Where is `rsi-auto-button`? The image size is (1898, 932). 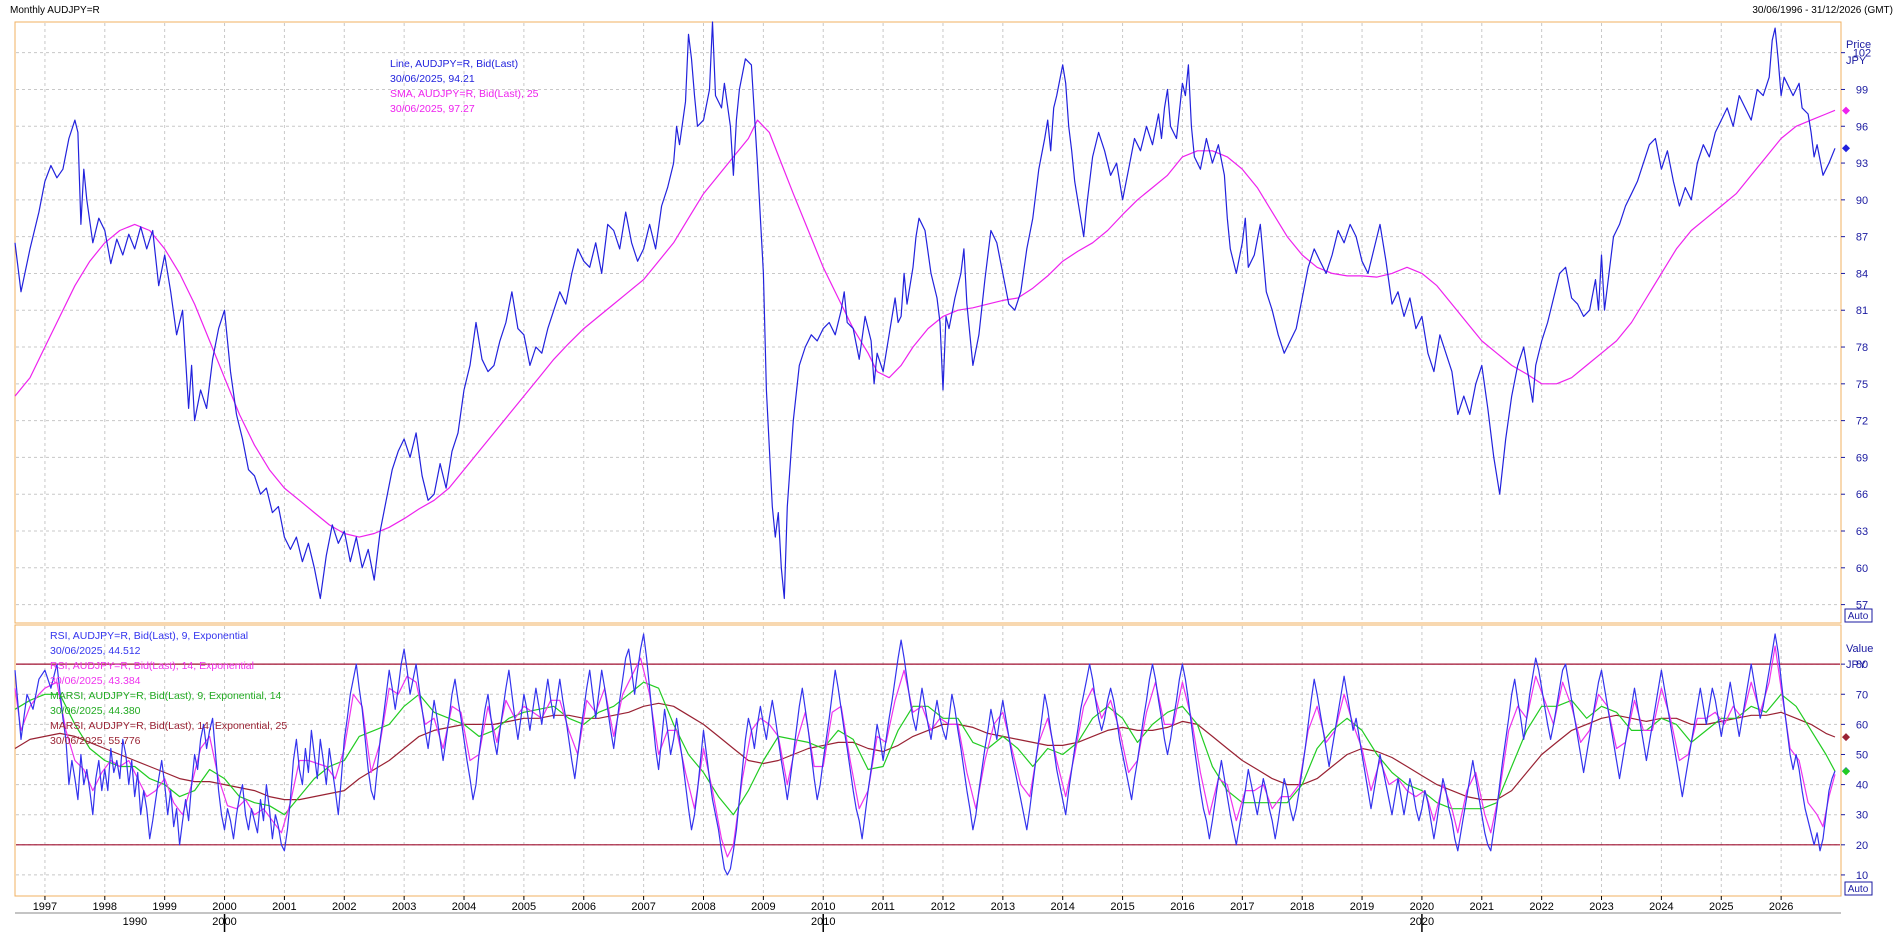 rsi-auto-button is located at coordinates (1858, 888).